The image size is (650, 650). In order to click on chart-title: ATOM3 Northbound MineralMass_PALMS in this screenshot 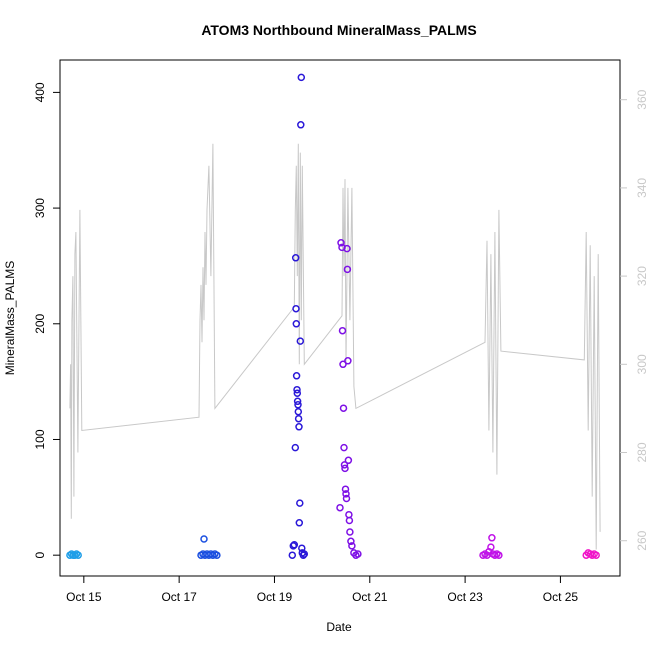, I will do `click(338, 30)`.